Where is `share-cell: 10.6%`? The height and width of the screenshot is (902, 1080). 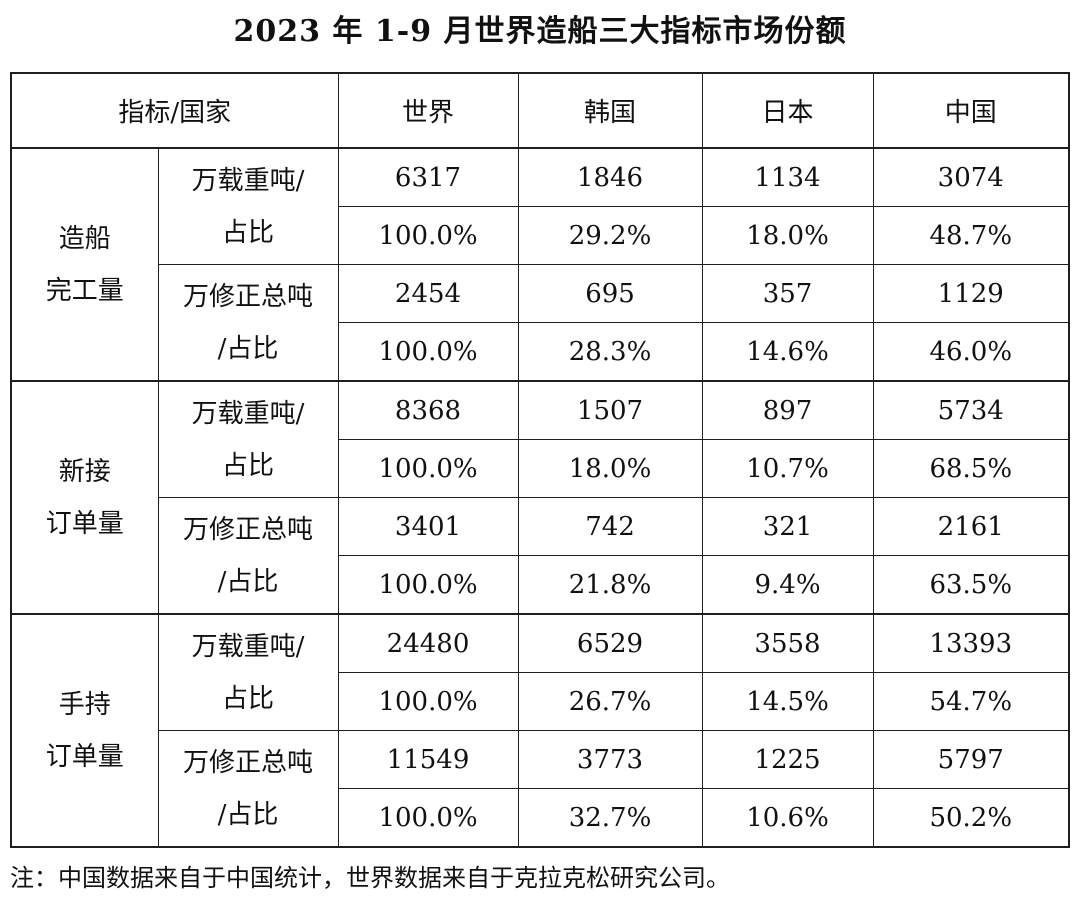 share-cell: 10.6% is located at coordinates (787, 818).